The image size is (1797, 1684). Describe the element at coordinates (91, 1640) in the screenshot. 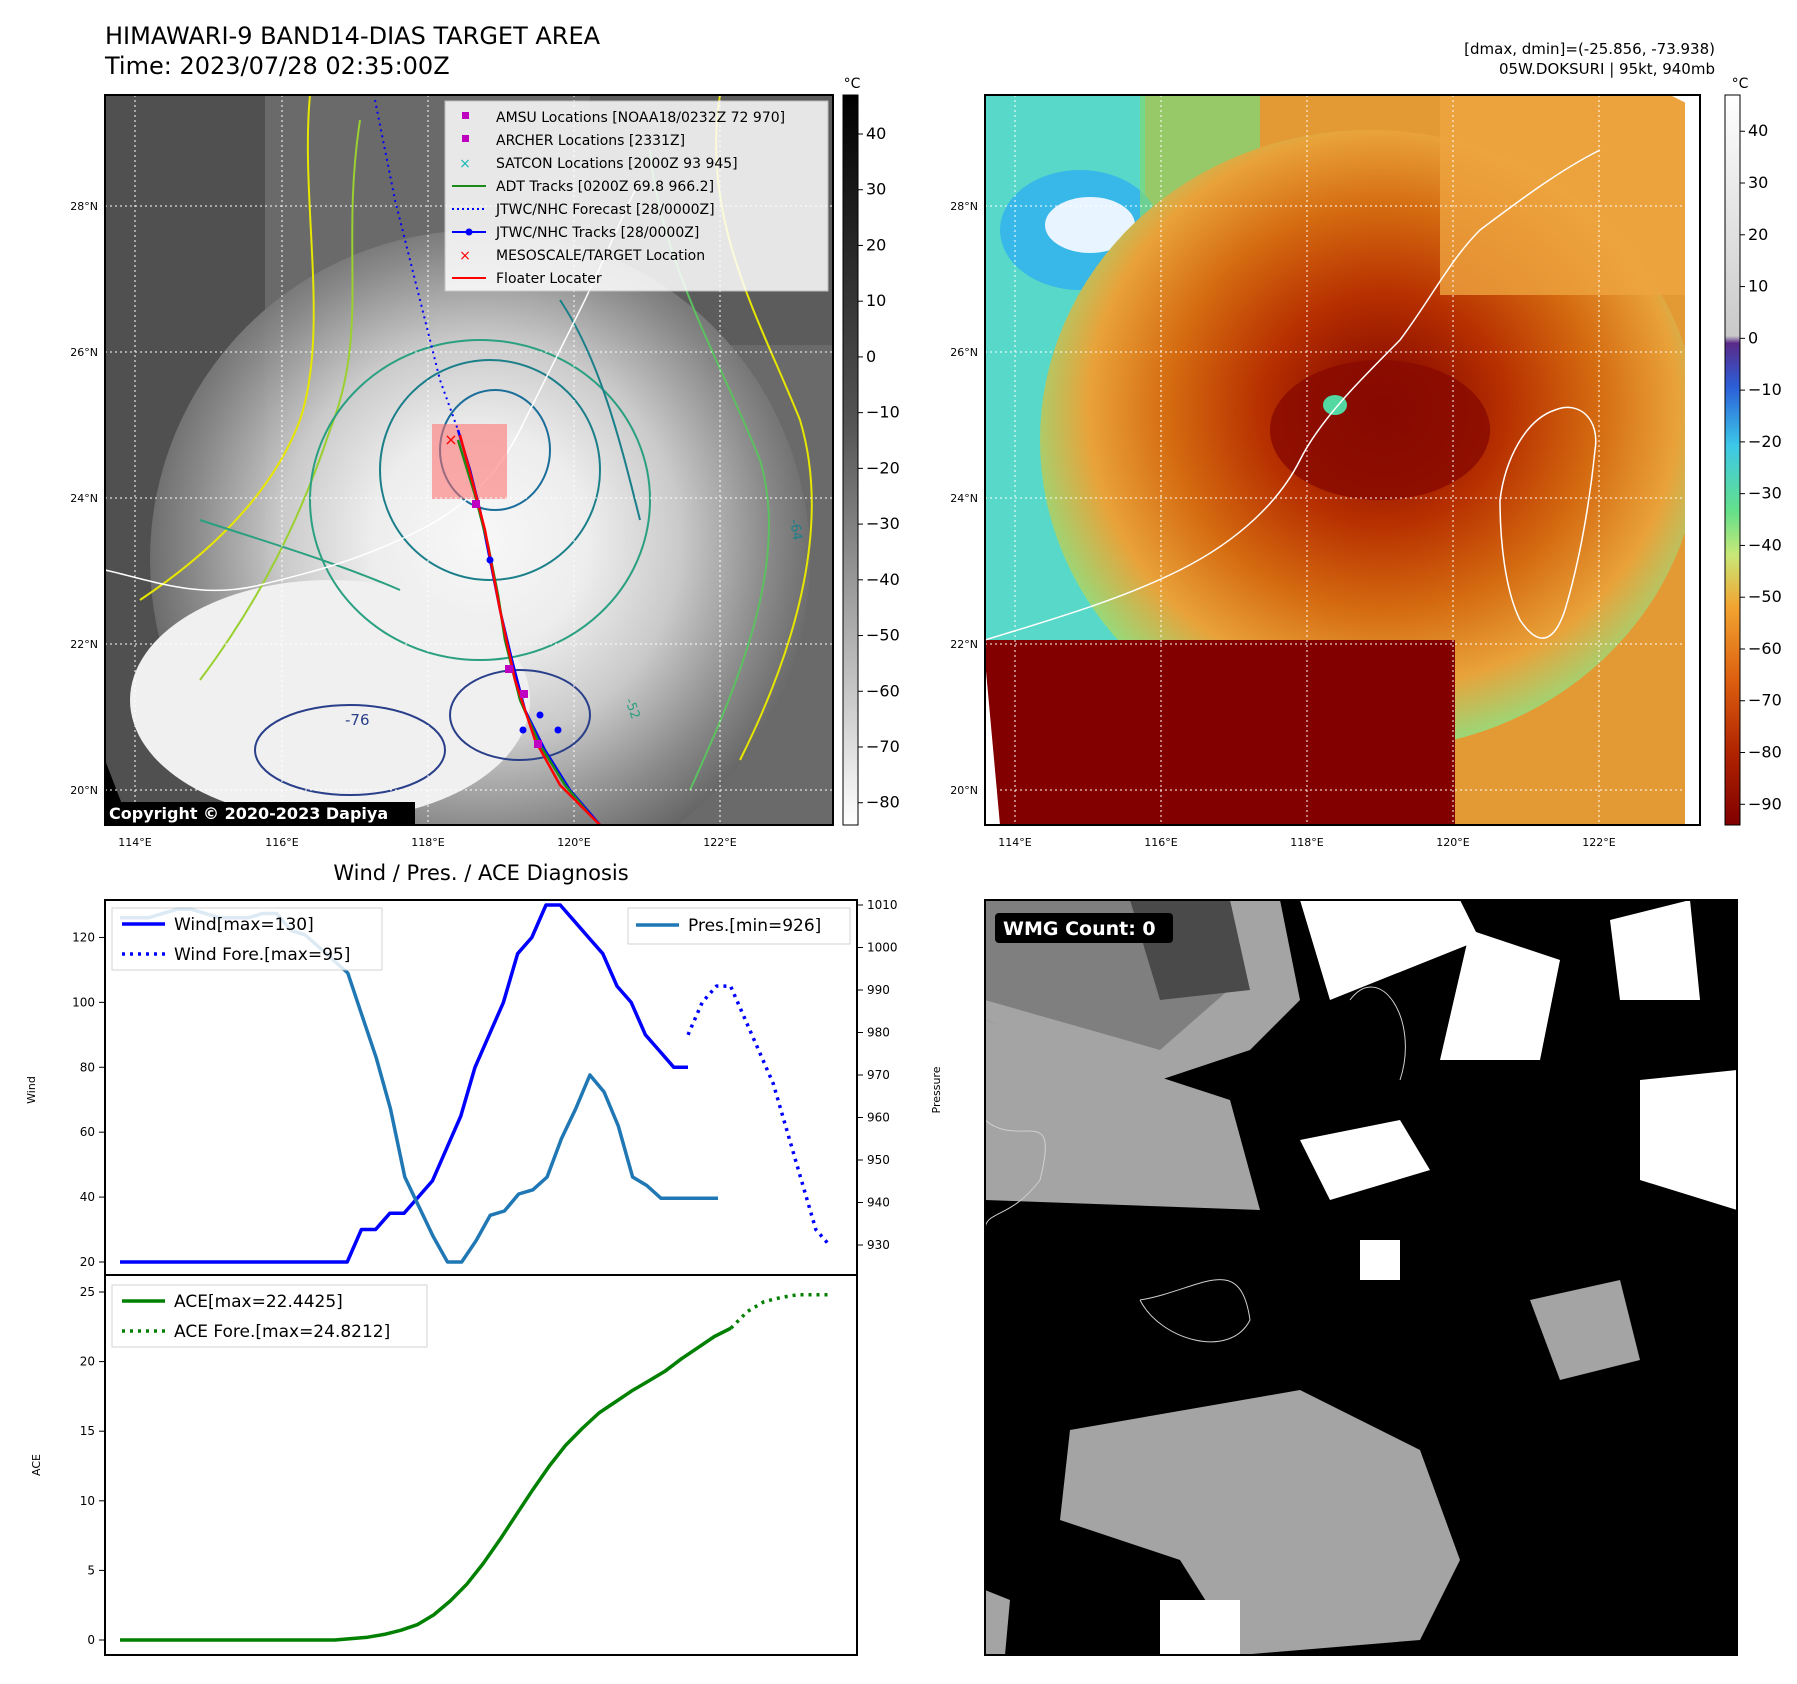

I see `ace-axis-tick-label: 0` at that location.